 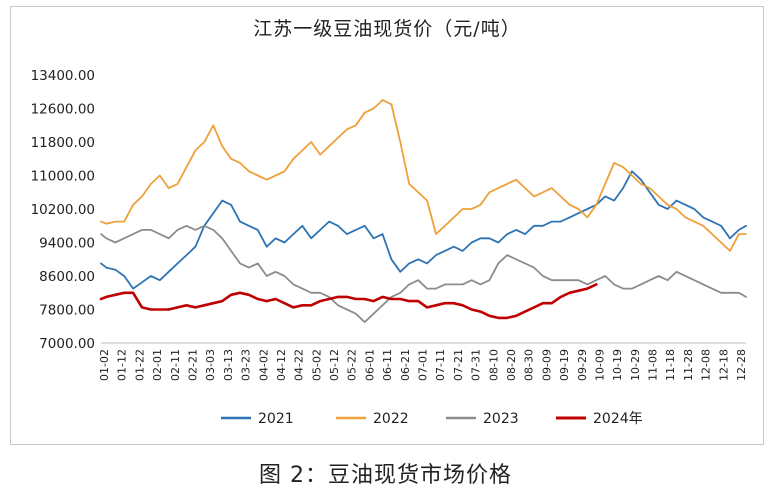 What do you see at coordinates (458, 365) in the screenshot?
I see `x-tick-label: 07-21` at bounding box center [458, 365].